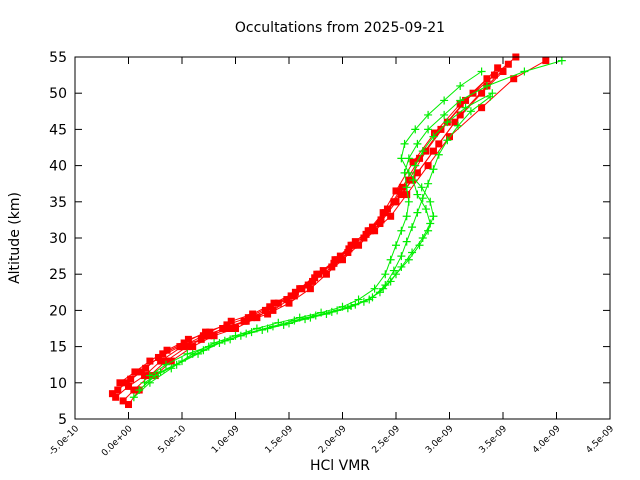 This screenshot has width=640, height=480. I want to click on y-tick-label: 15, so click(58, 348).